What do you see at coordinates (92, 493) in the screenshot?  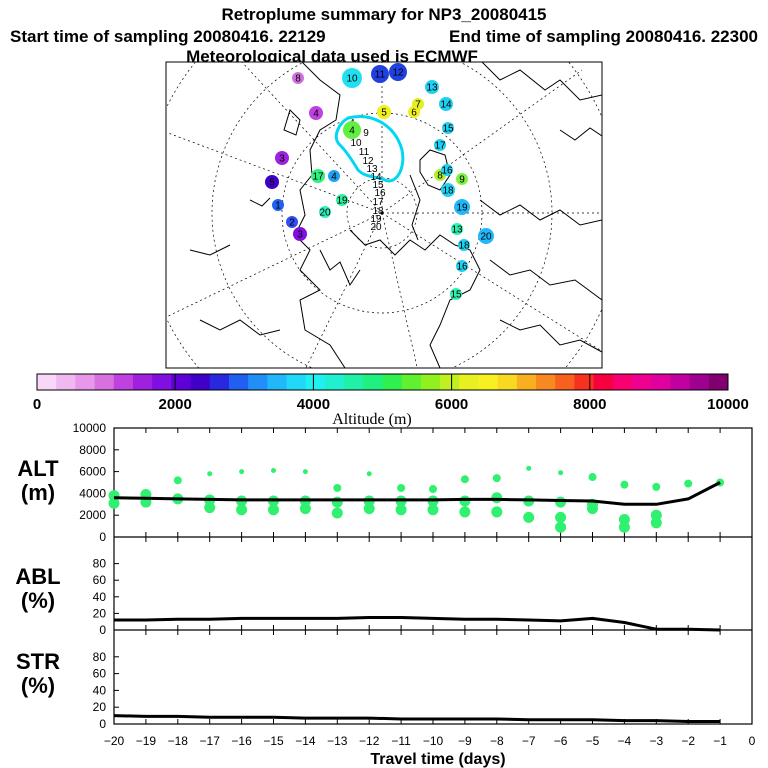 I see `alt-y-tick-label: 4000` at bounding box center [92, 493].